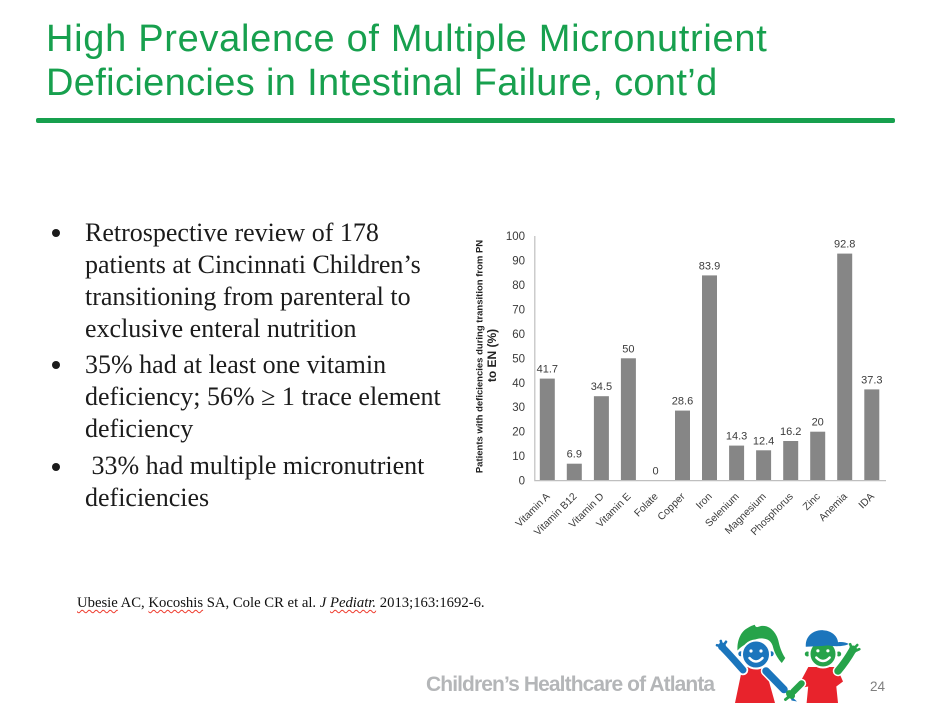 The image size is (932, 703). Describe the element at coordinates (790, 432) in the screenshot. I see `svg-text: 16.2` at that location.